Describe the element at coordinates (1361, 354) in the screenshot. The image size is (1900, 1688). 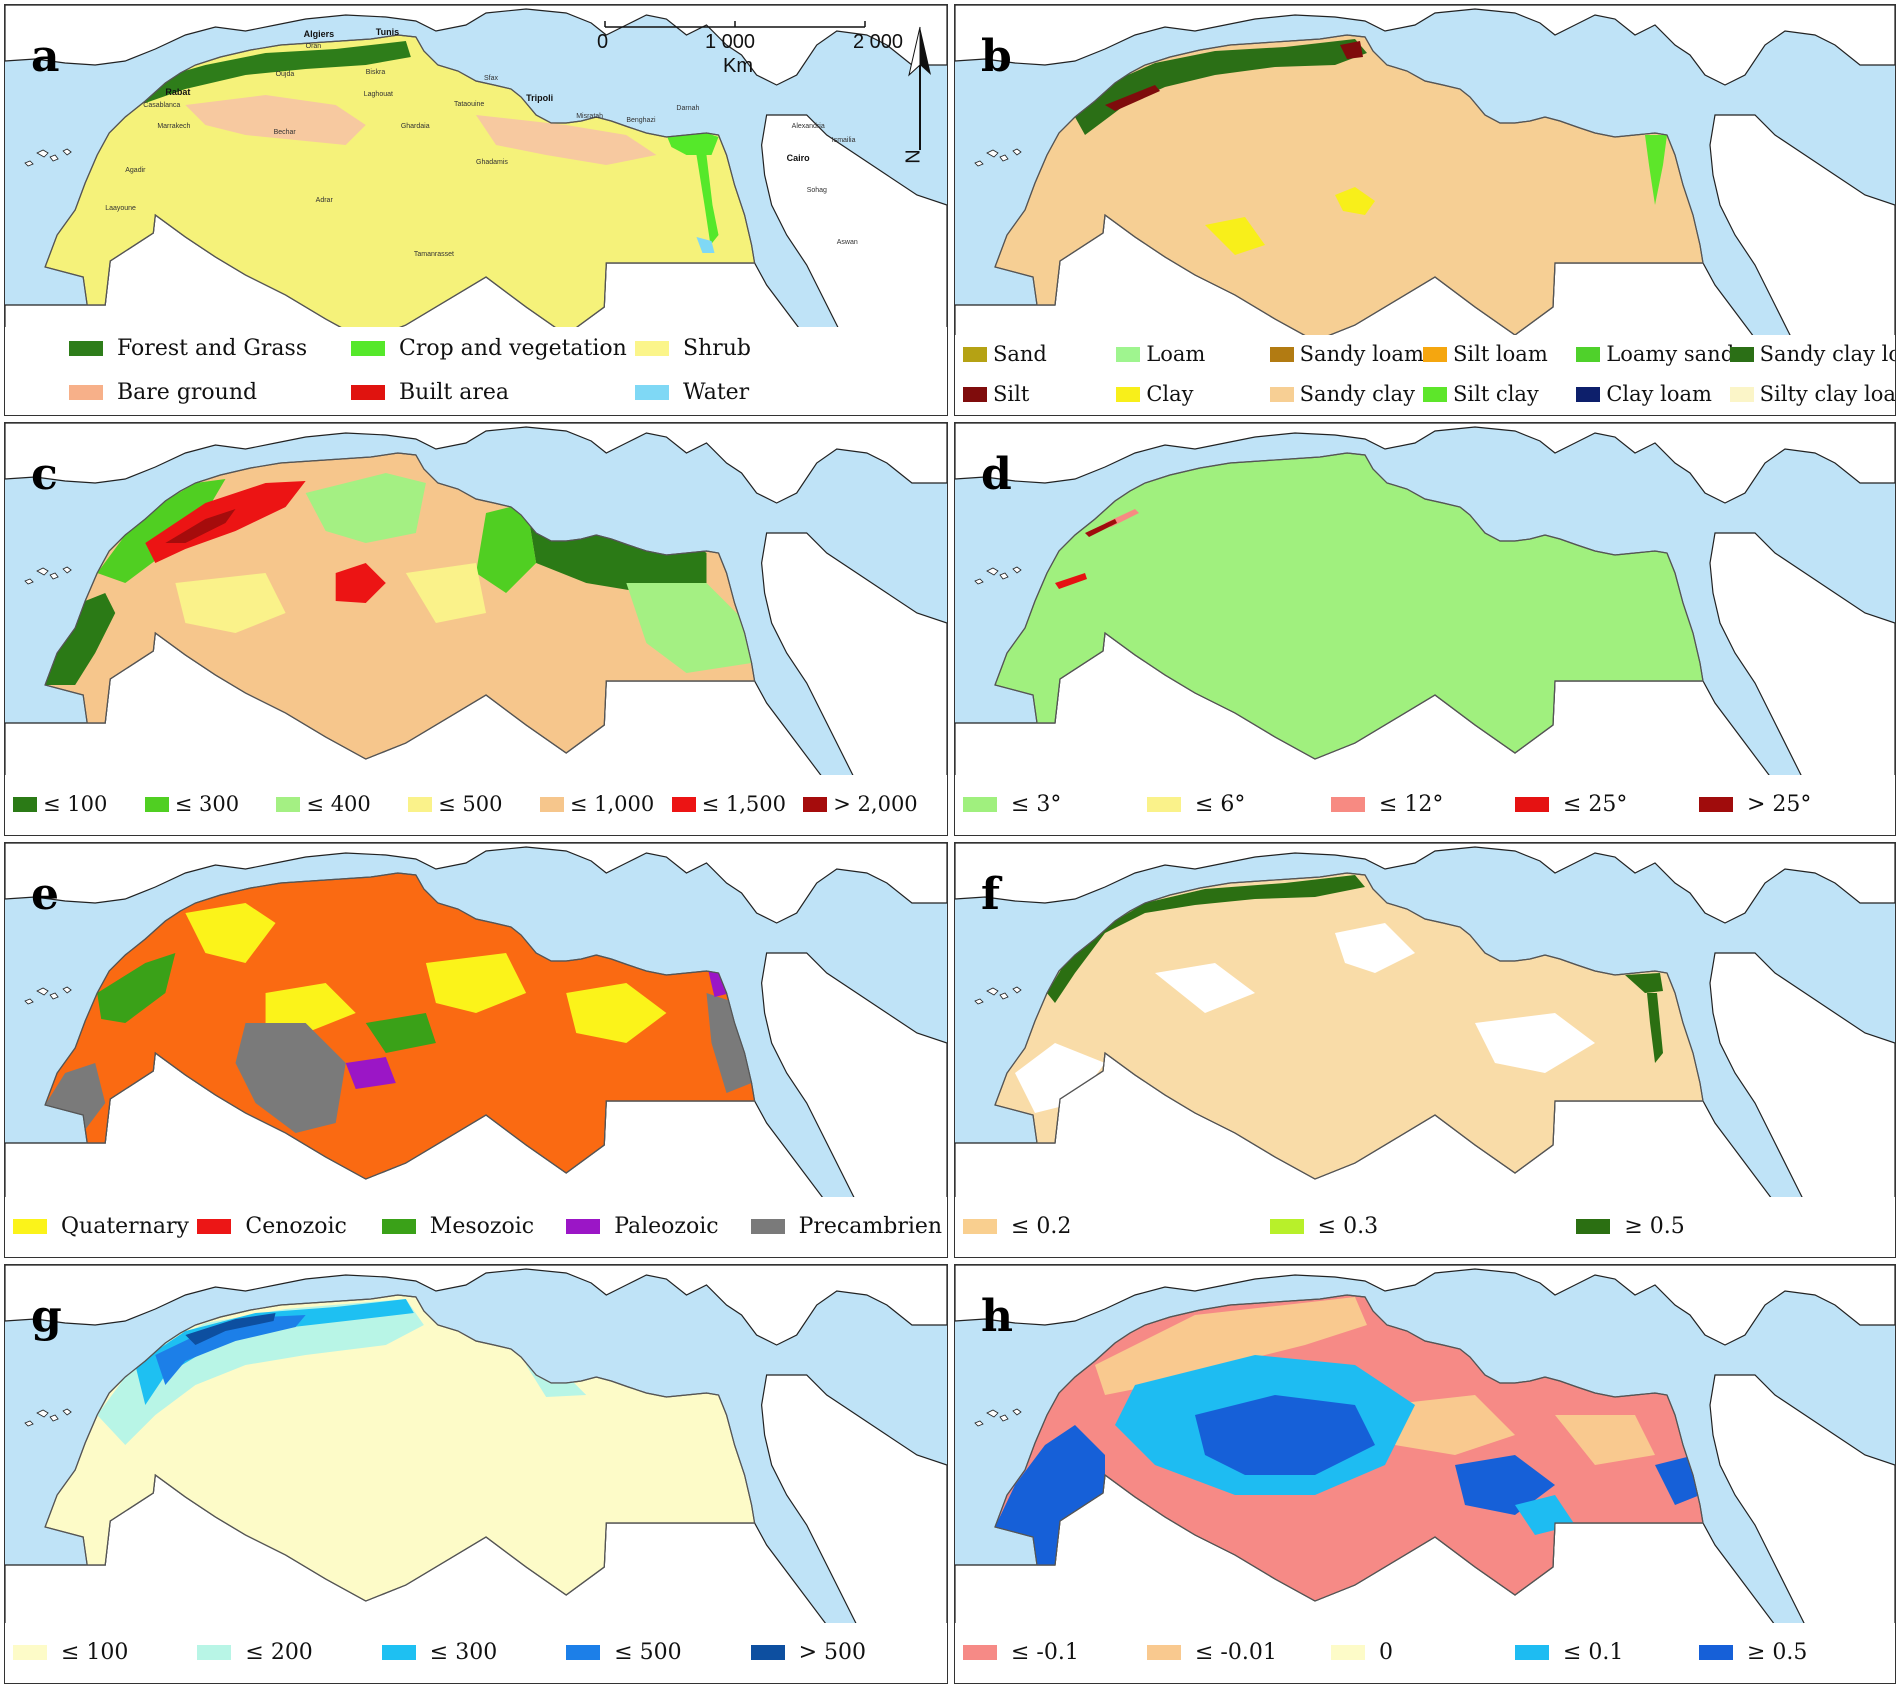
I see `legend-label: Sandy loam` at that location.